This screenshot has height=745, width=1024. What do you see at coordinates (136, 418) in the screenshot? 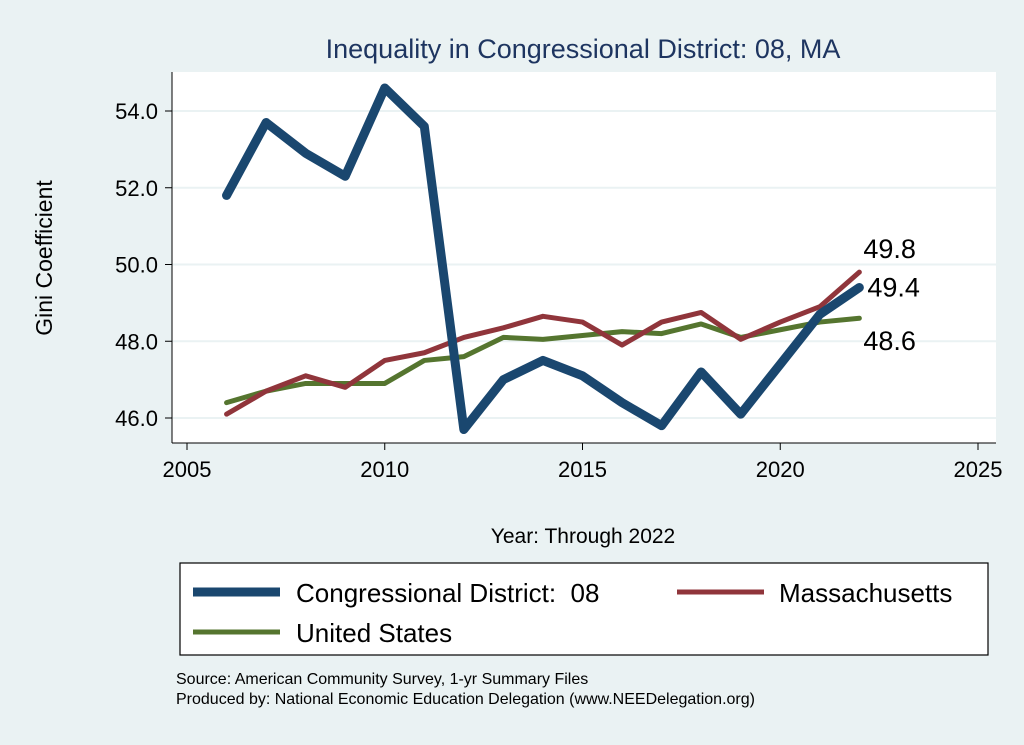
I see `y-tick-label: 46.0` at bounding box center [136, 418].